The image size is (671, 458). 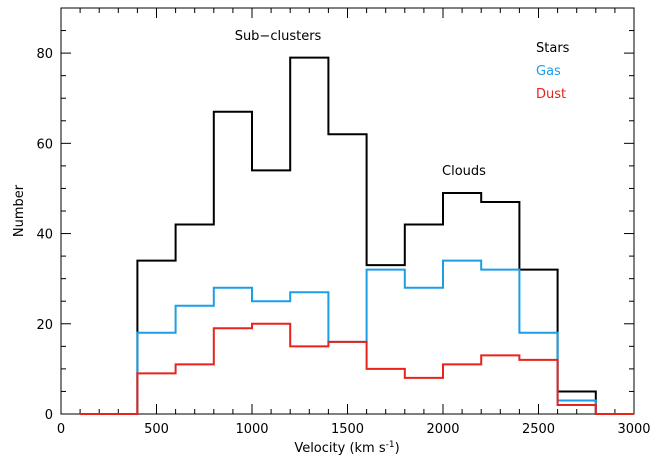 I want to click on annotation-sub-clusters: Sub−clusters, so click(x=278, y=36).